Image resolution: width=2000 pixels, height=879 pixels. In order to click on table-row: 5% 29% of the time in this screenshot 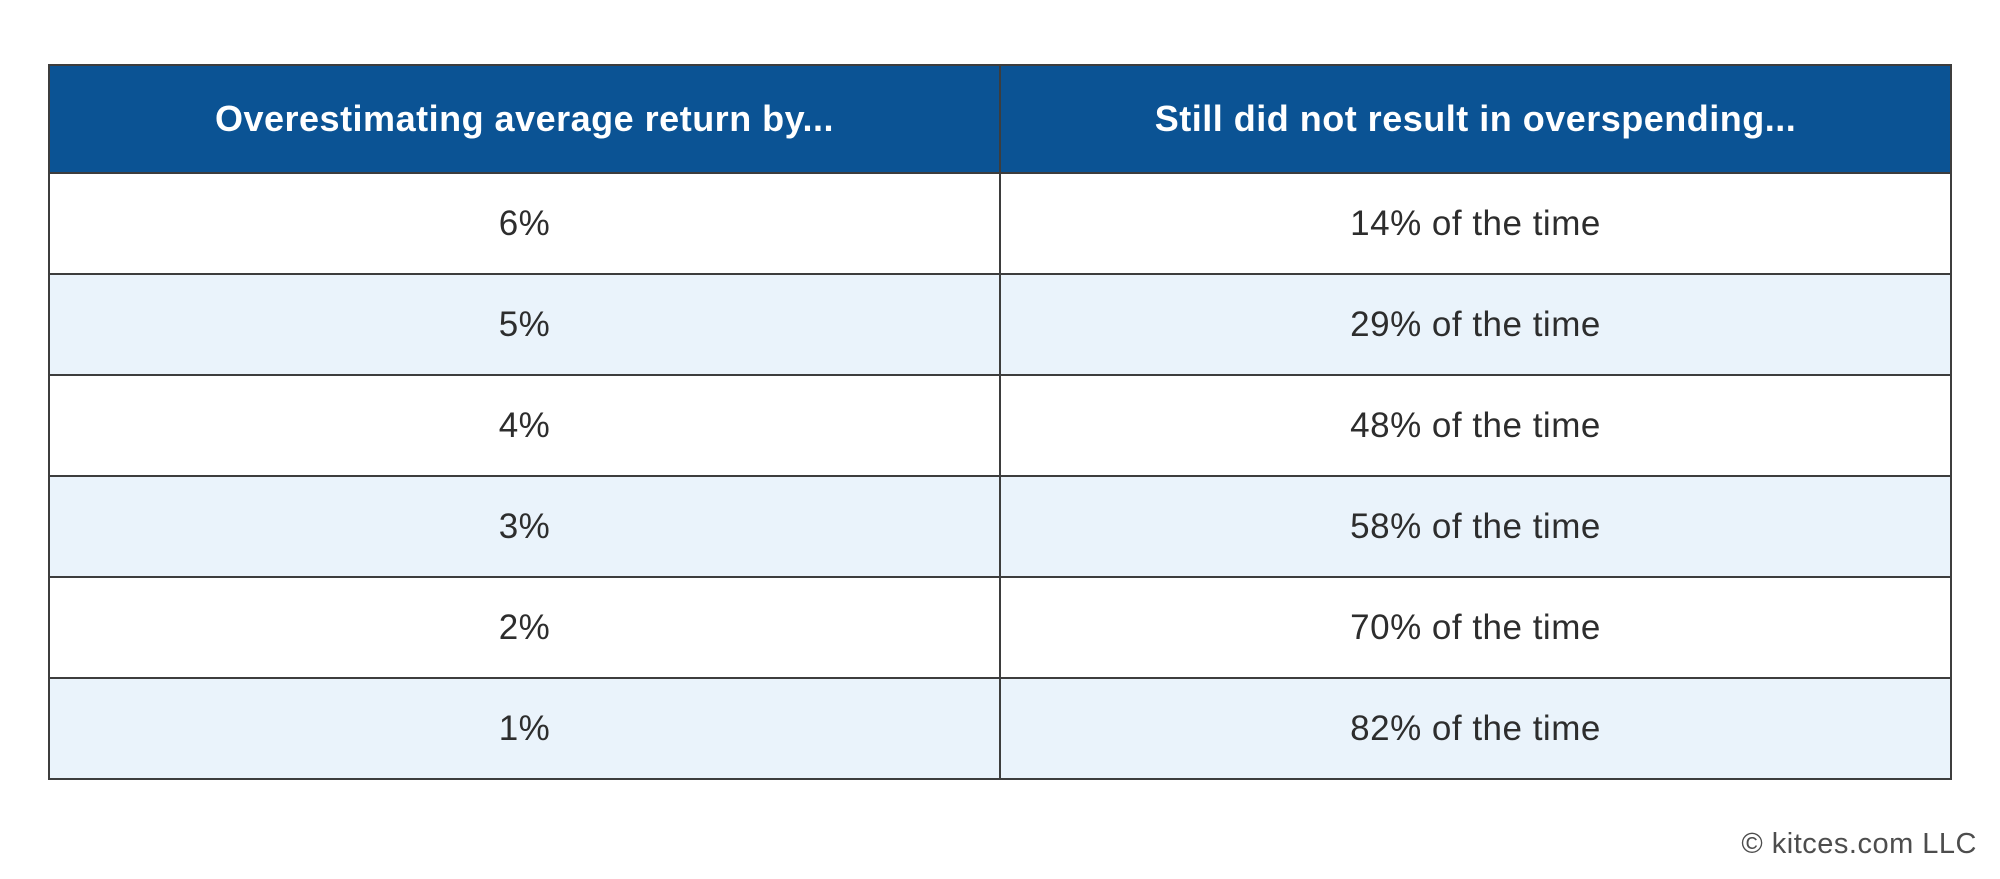, I will do `click(1000, 324)`.